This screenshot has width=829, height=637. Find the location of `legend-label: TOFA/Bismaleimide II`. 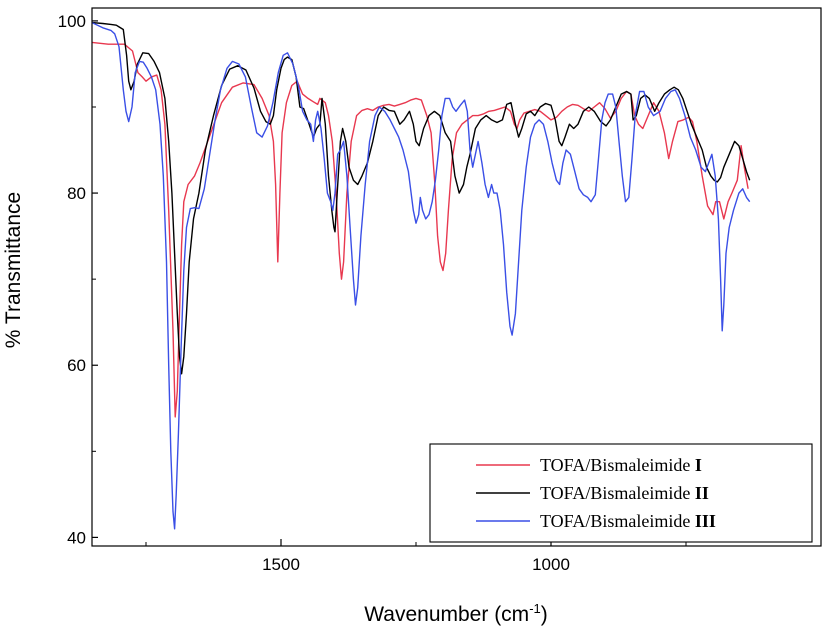

legend-label: TOFA/Bismaleimide II is located at coordinates (624, 493).